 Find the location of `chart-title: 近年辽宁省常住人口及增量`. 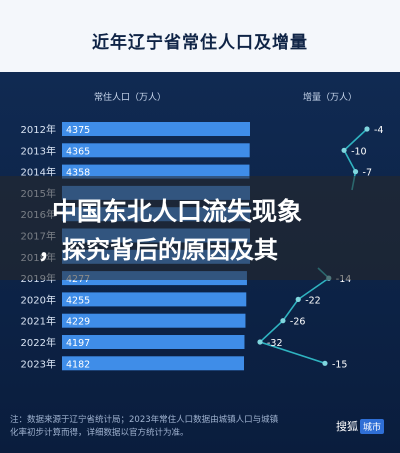

chart-title: 近年辽宁省常住人口及增量 is located at coordinates (200, 43).